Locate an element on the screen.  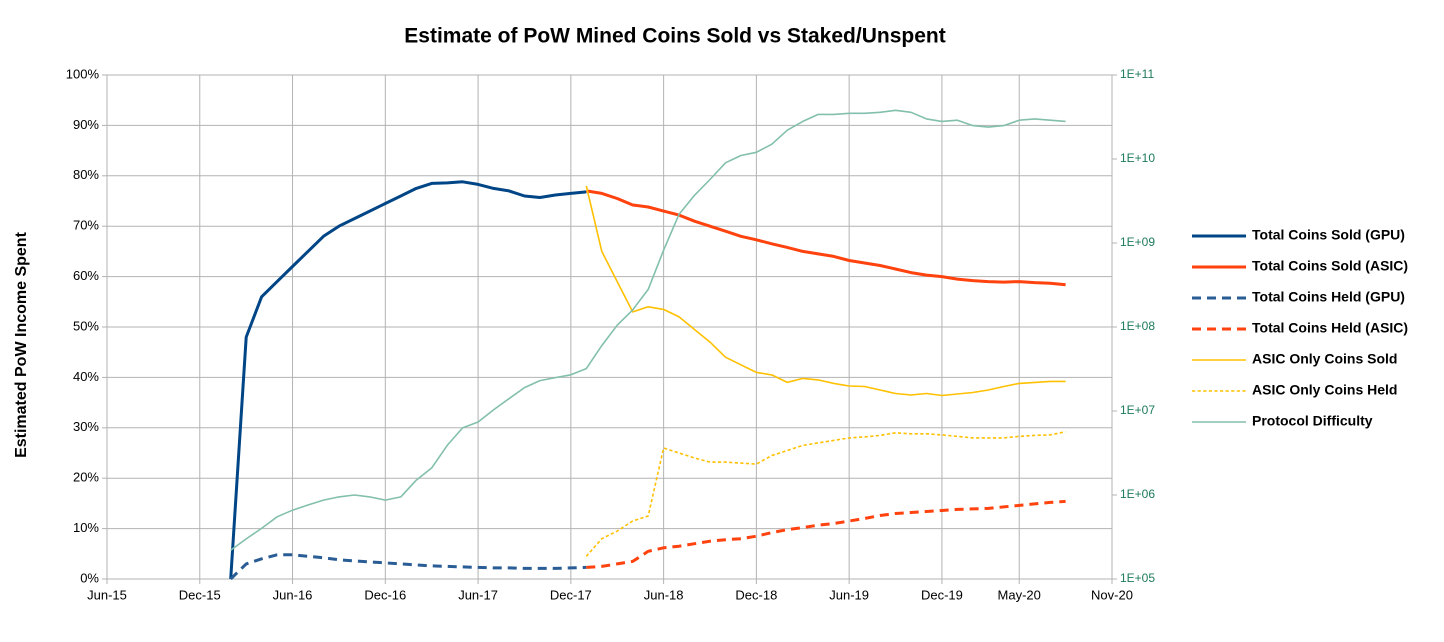
y2-tick-label: 1E+09 is located at coordinates (1137, 242).